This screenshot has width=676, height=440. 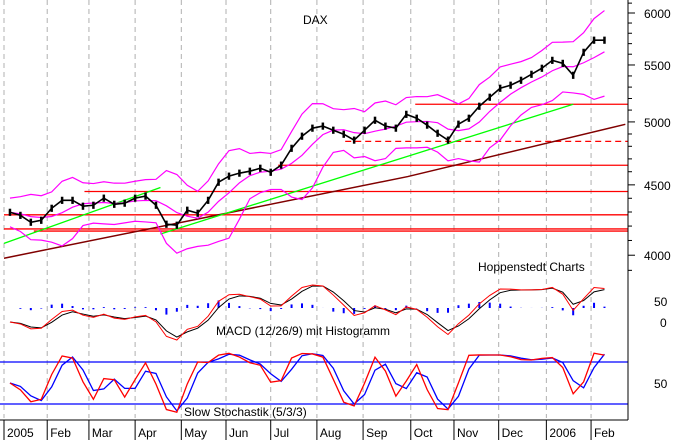 What do you see at coordinates (657, 123) in the screenshot?
I see `y-tick-label: 5000` at bounding box center [657, 123].